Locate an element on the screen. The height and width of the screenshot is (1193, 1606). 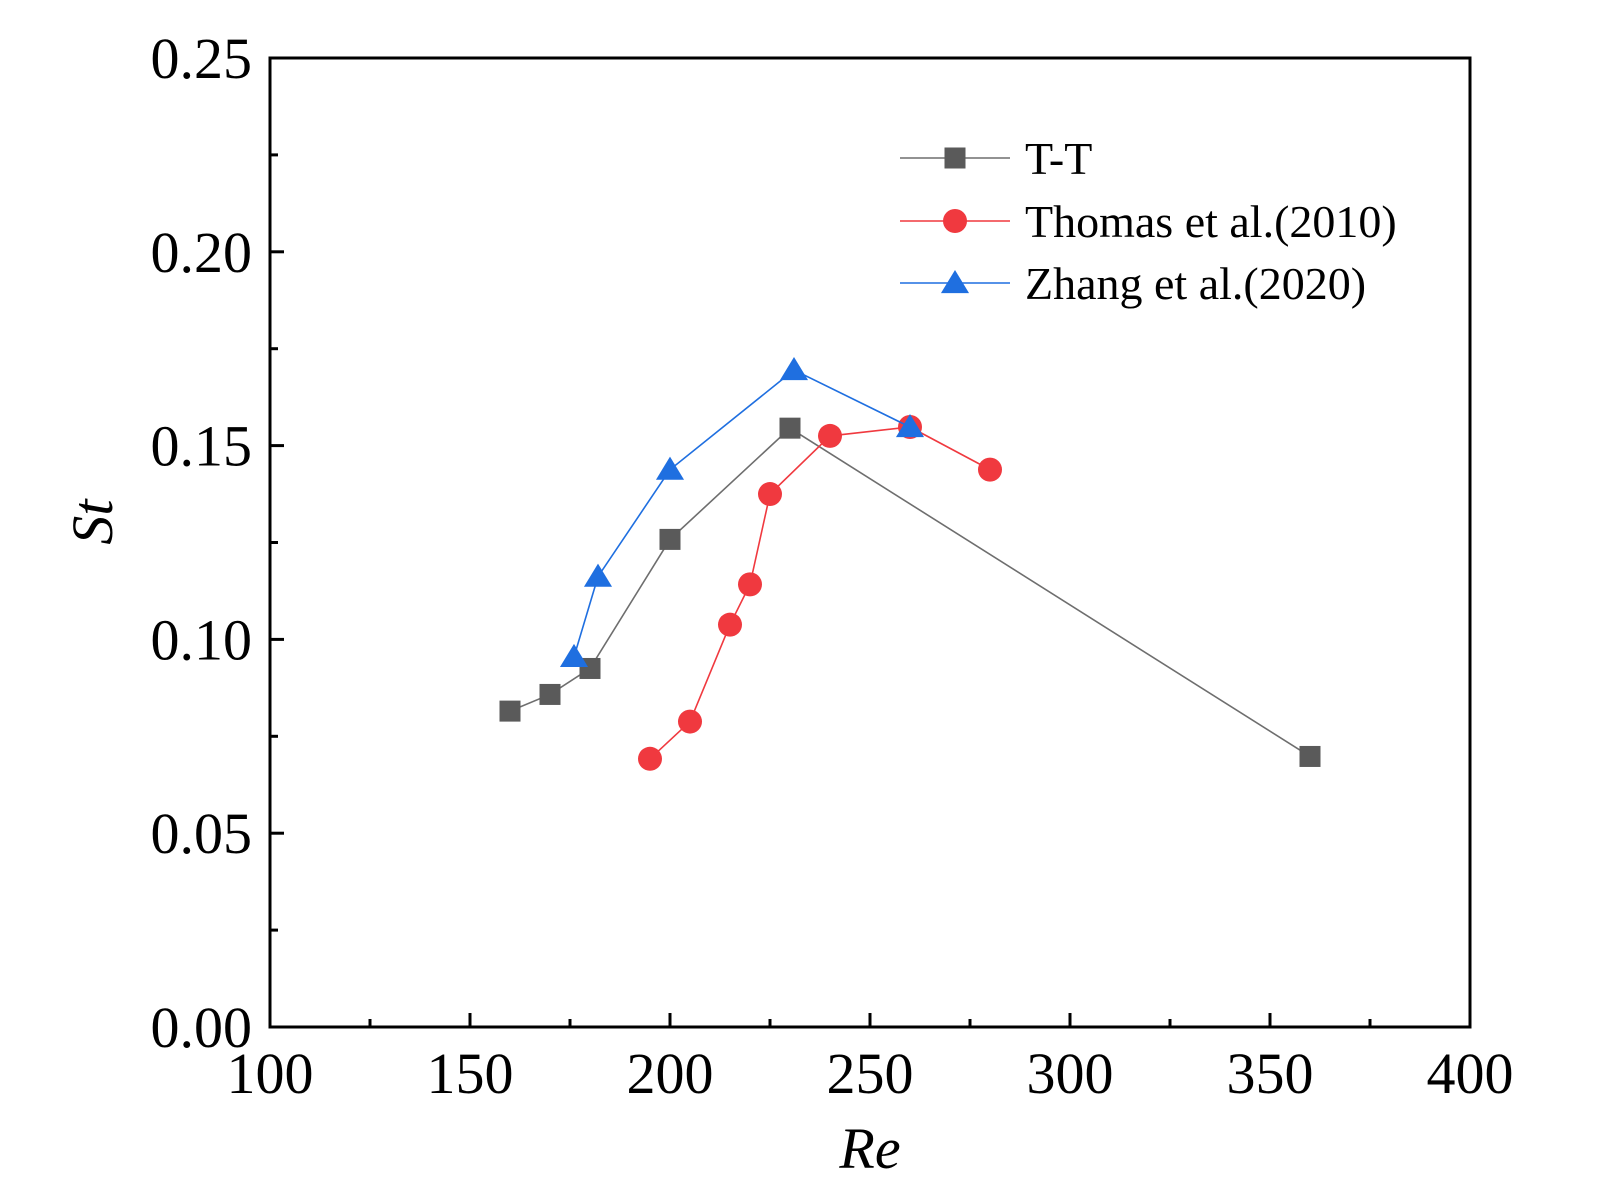
legend-item-3-label: Zhang et al.(2020) is located at coordinates (1195, 283).